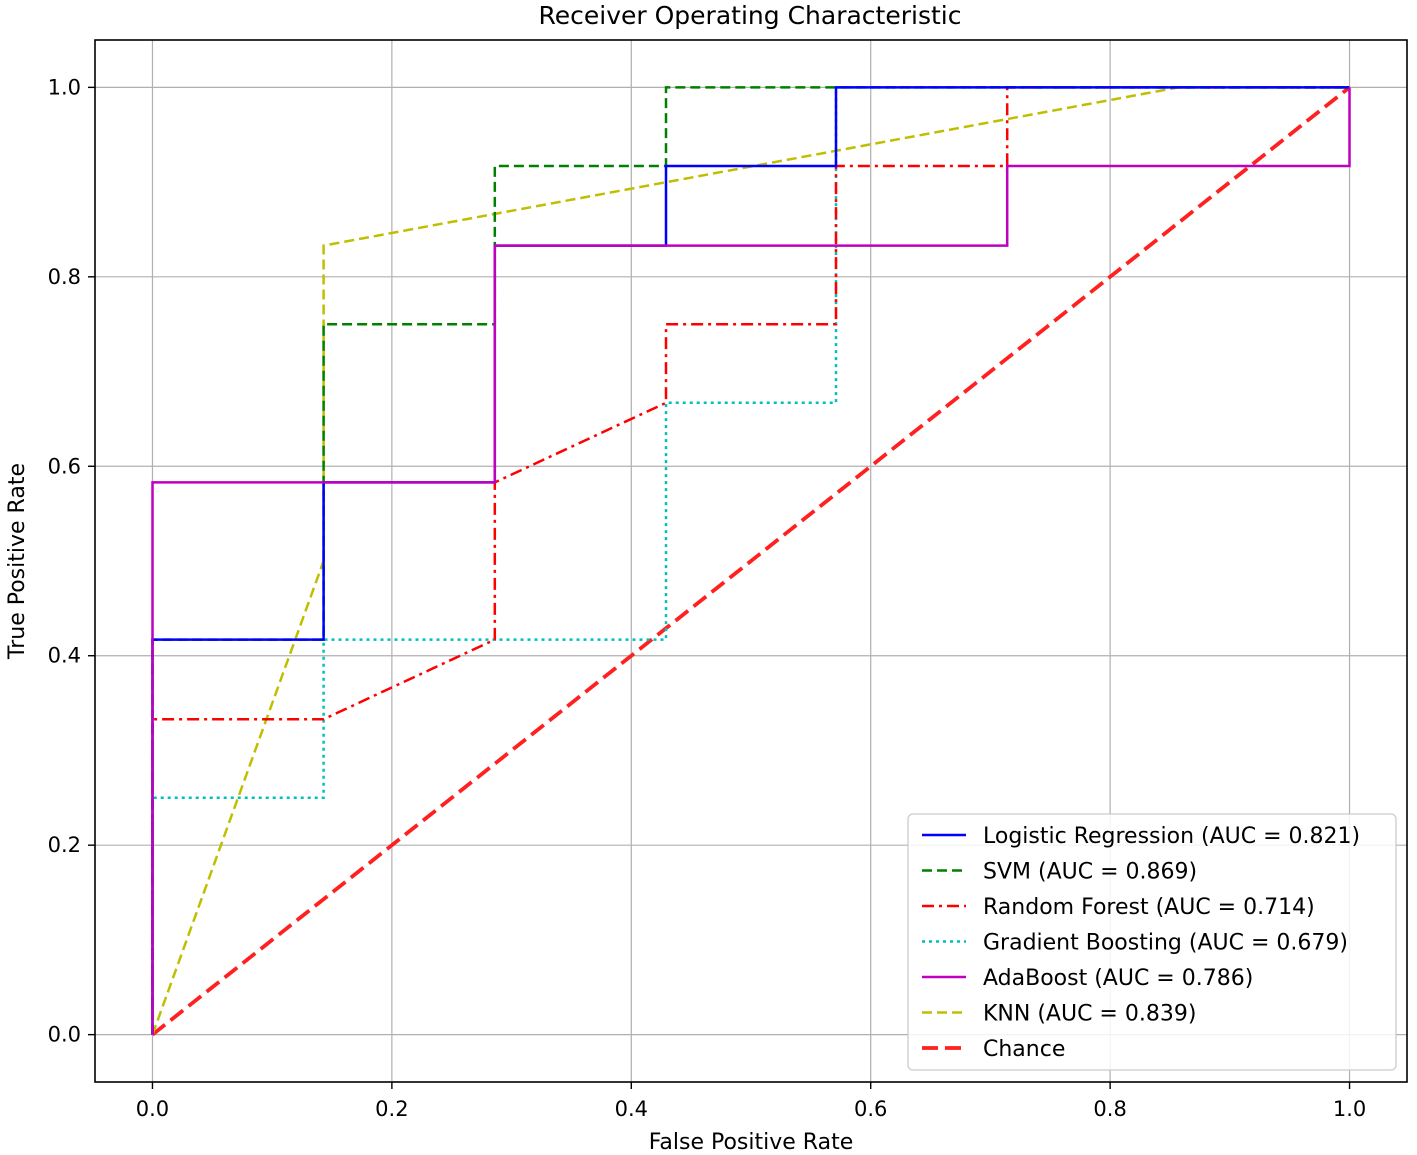 The image size is (1417, 1155). Describe the element at coordinates (64, 656) in the screenshot. I see `y-tick-label: 0.4` at that location.